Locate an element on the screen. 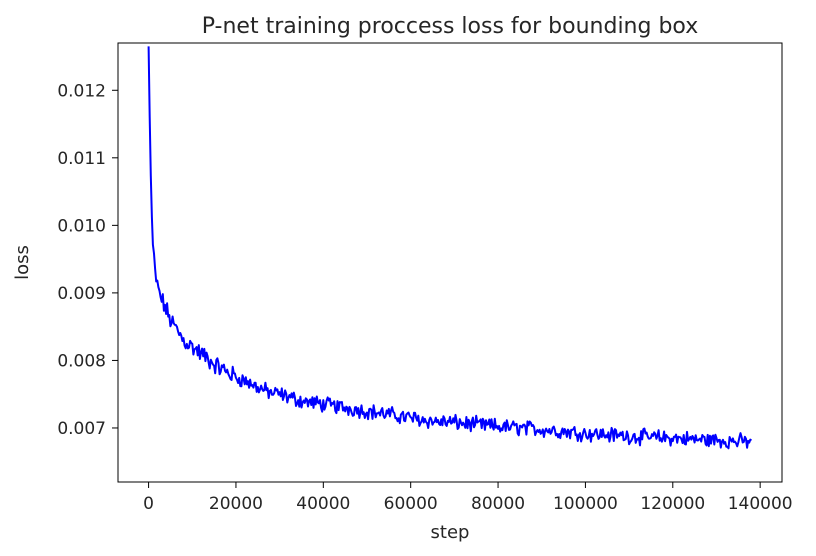 The height and width of the screenshot is (556, 816). x-axis-title: step is located at coordinates (450, 532).